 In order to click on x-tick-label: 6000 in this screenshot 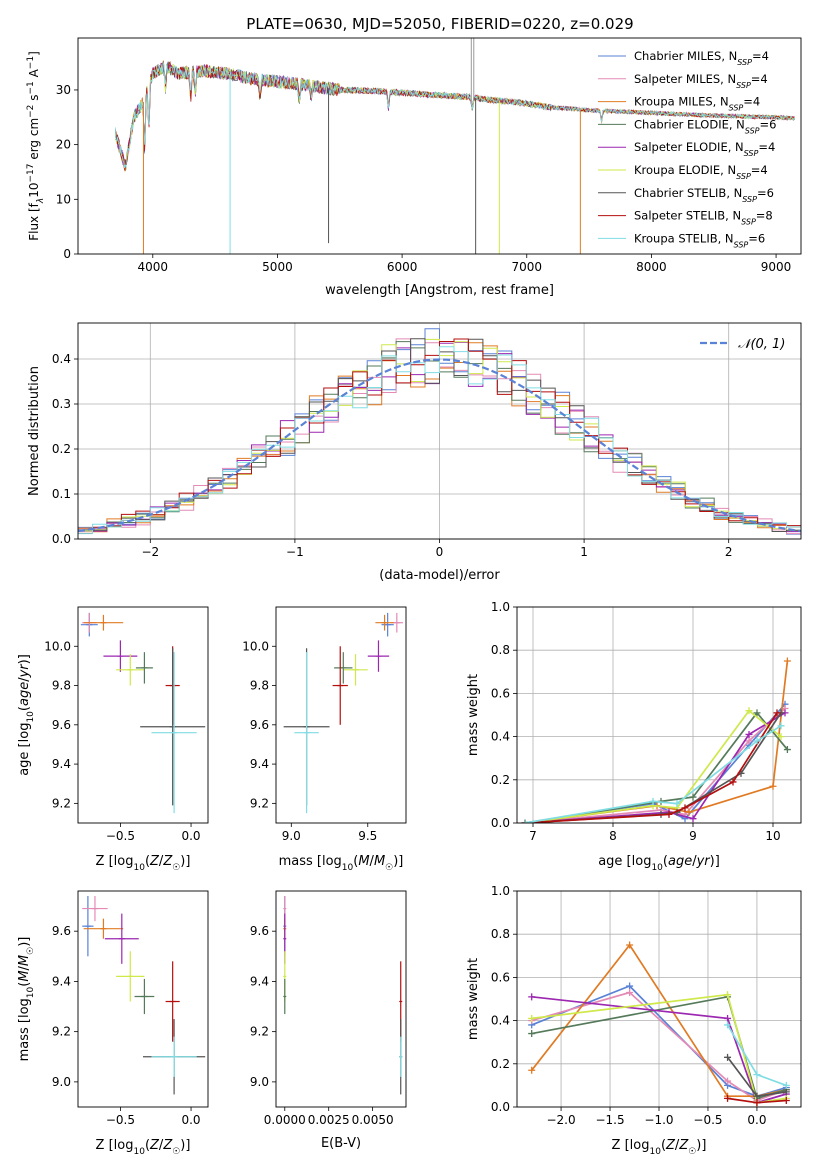, I will do `click(402, 267)`.